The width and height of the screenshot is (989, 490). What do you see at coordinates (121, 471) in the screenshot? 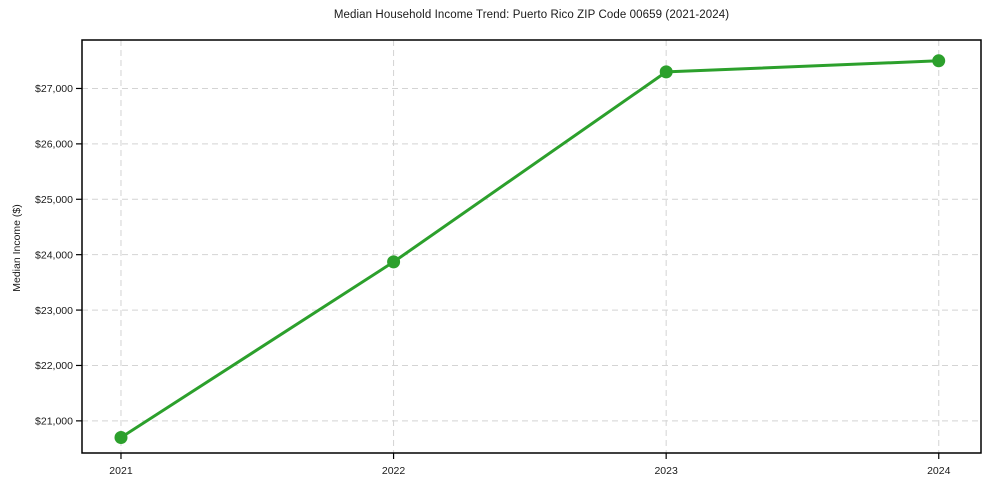
I see `x-tick-label: 2021` at bounding box center [121, 471].